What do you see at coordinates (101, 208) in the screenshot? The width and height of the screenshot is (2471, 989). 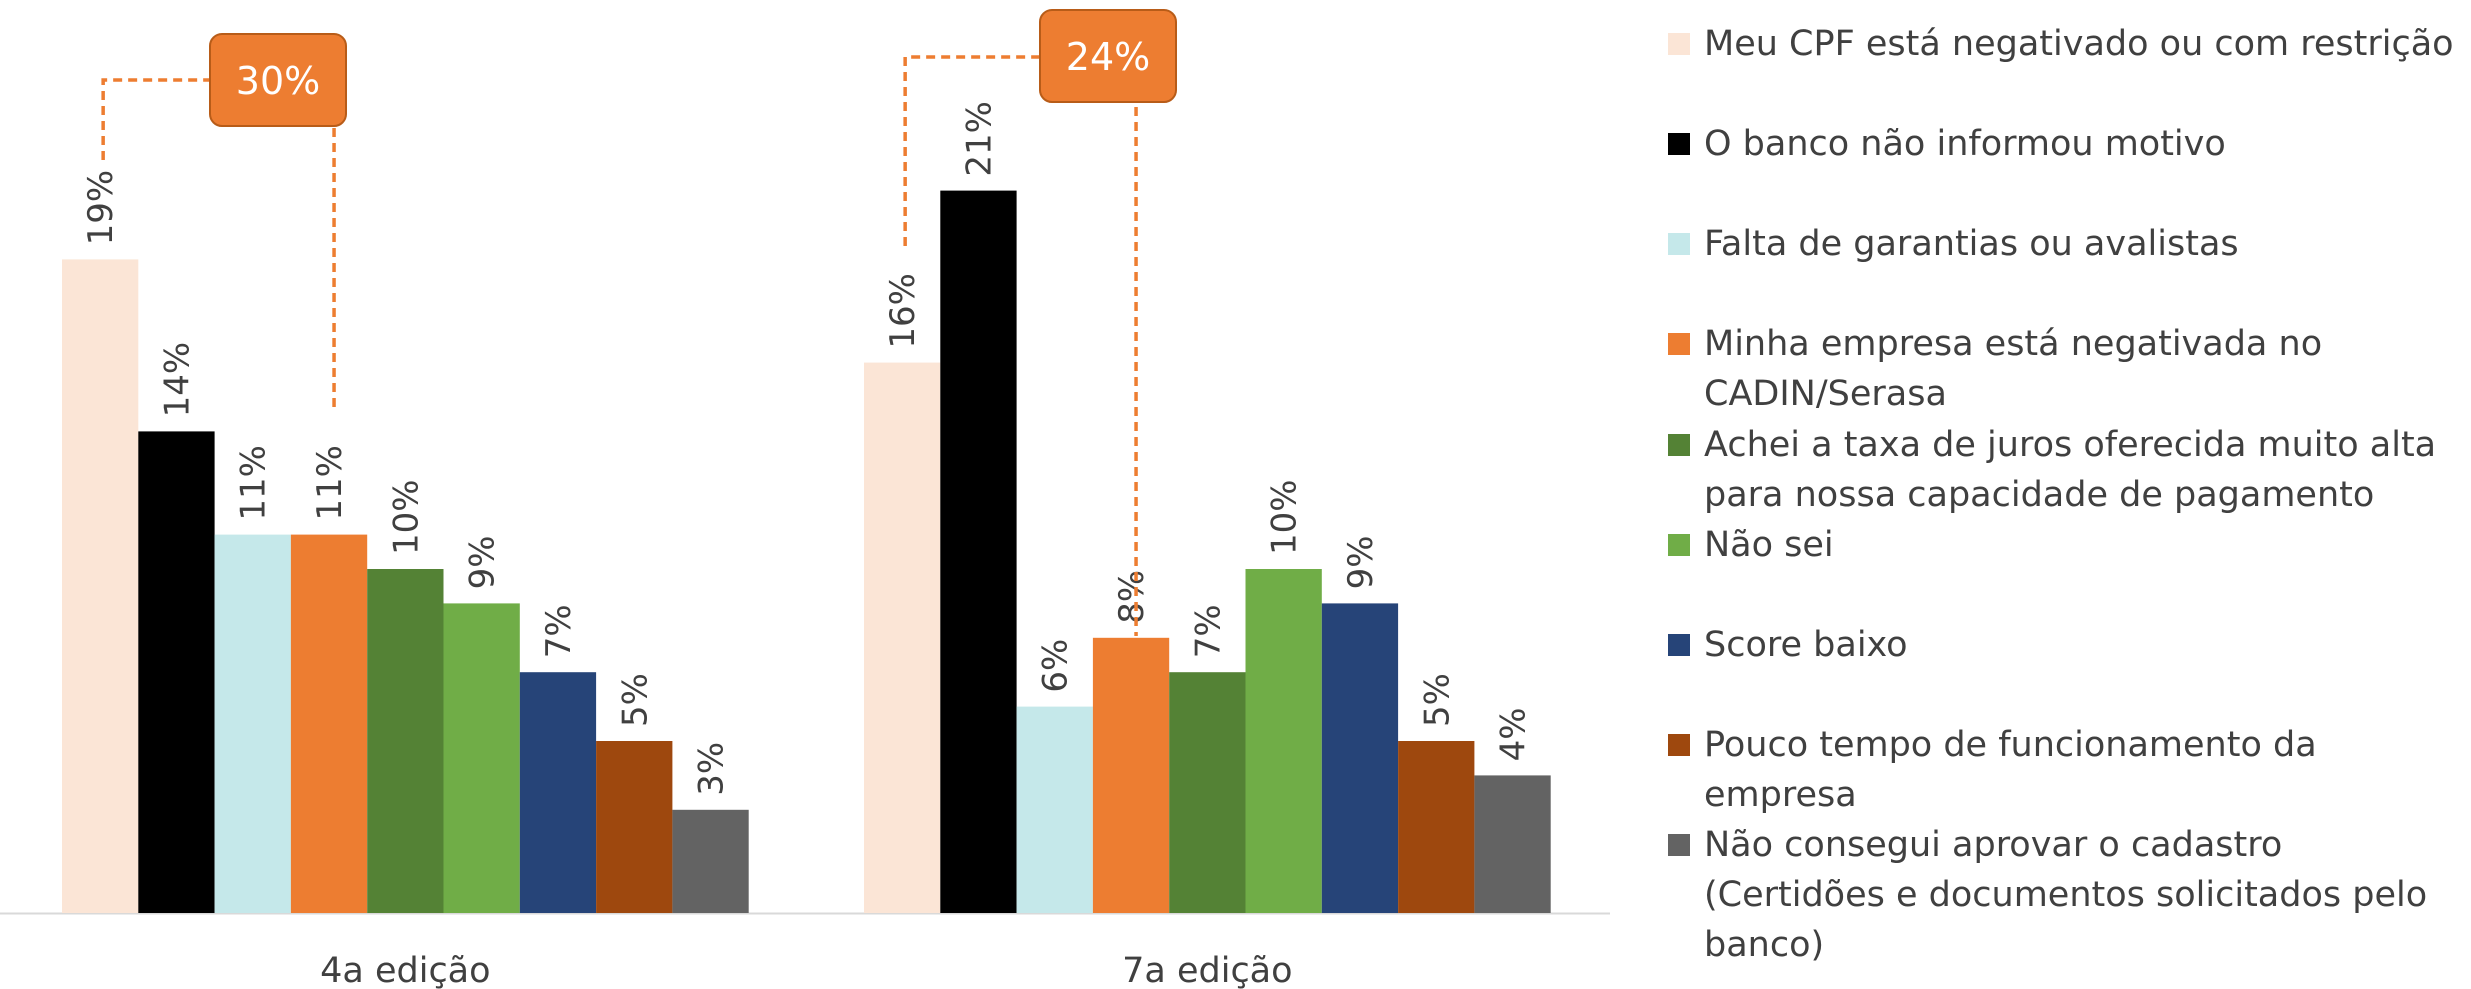 I see `data-label: 19%` at bounding box center [101, 208].